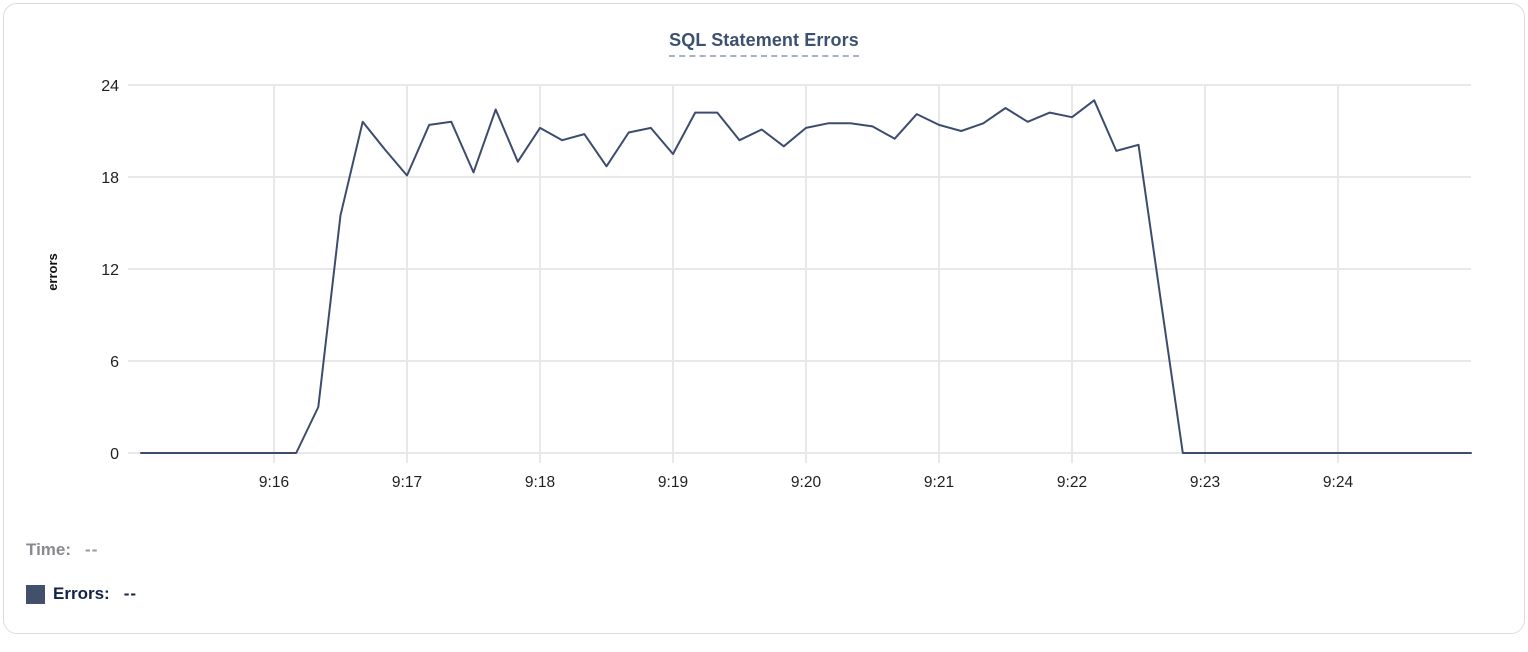 The height and width of the screenshot is (652, 1528). Describe the element at coordinates (110, 178) in the screenshot. I see `y-tick-label: 18` at that location.